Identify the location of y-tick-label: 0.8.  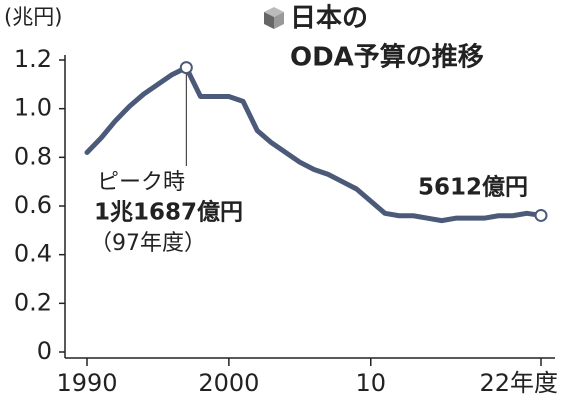
(33, 156).